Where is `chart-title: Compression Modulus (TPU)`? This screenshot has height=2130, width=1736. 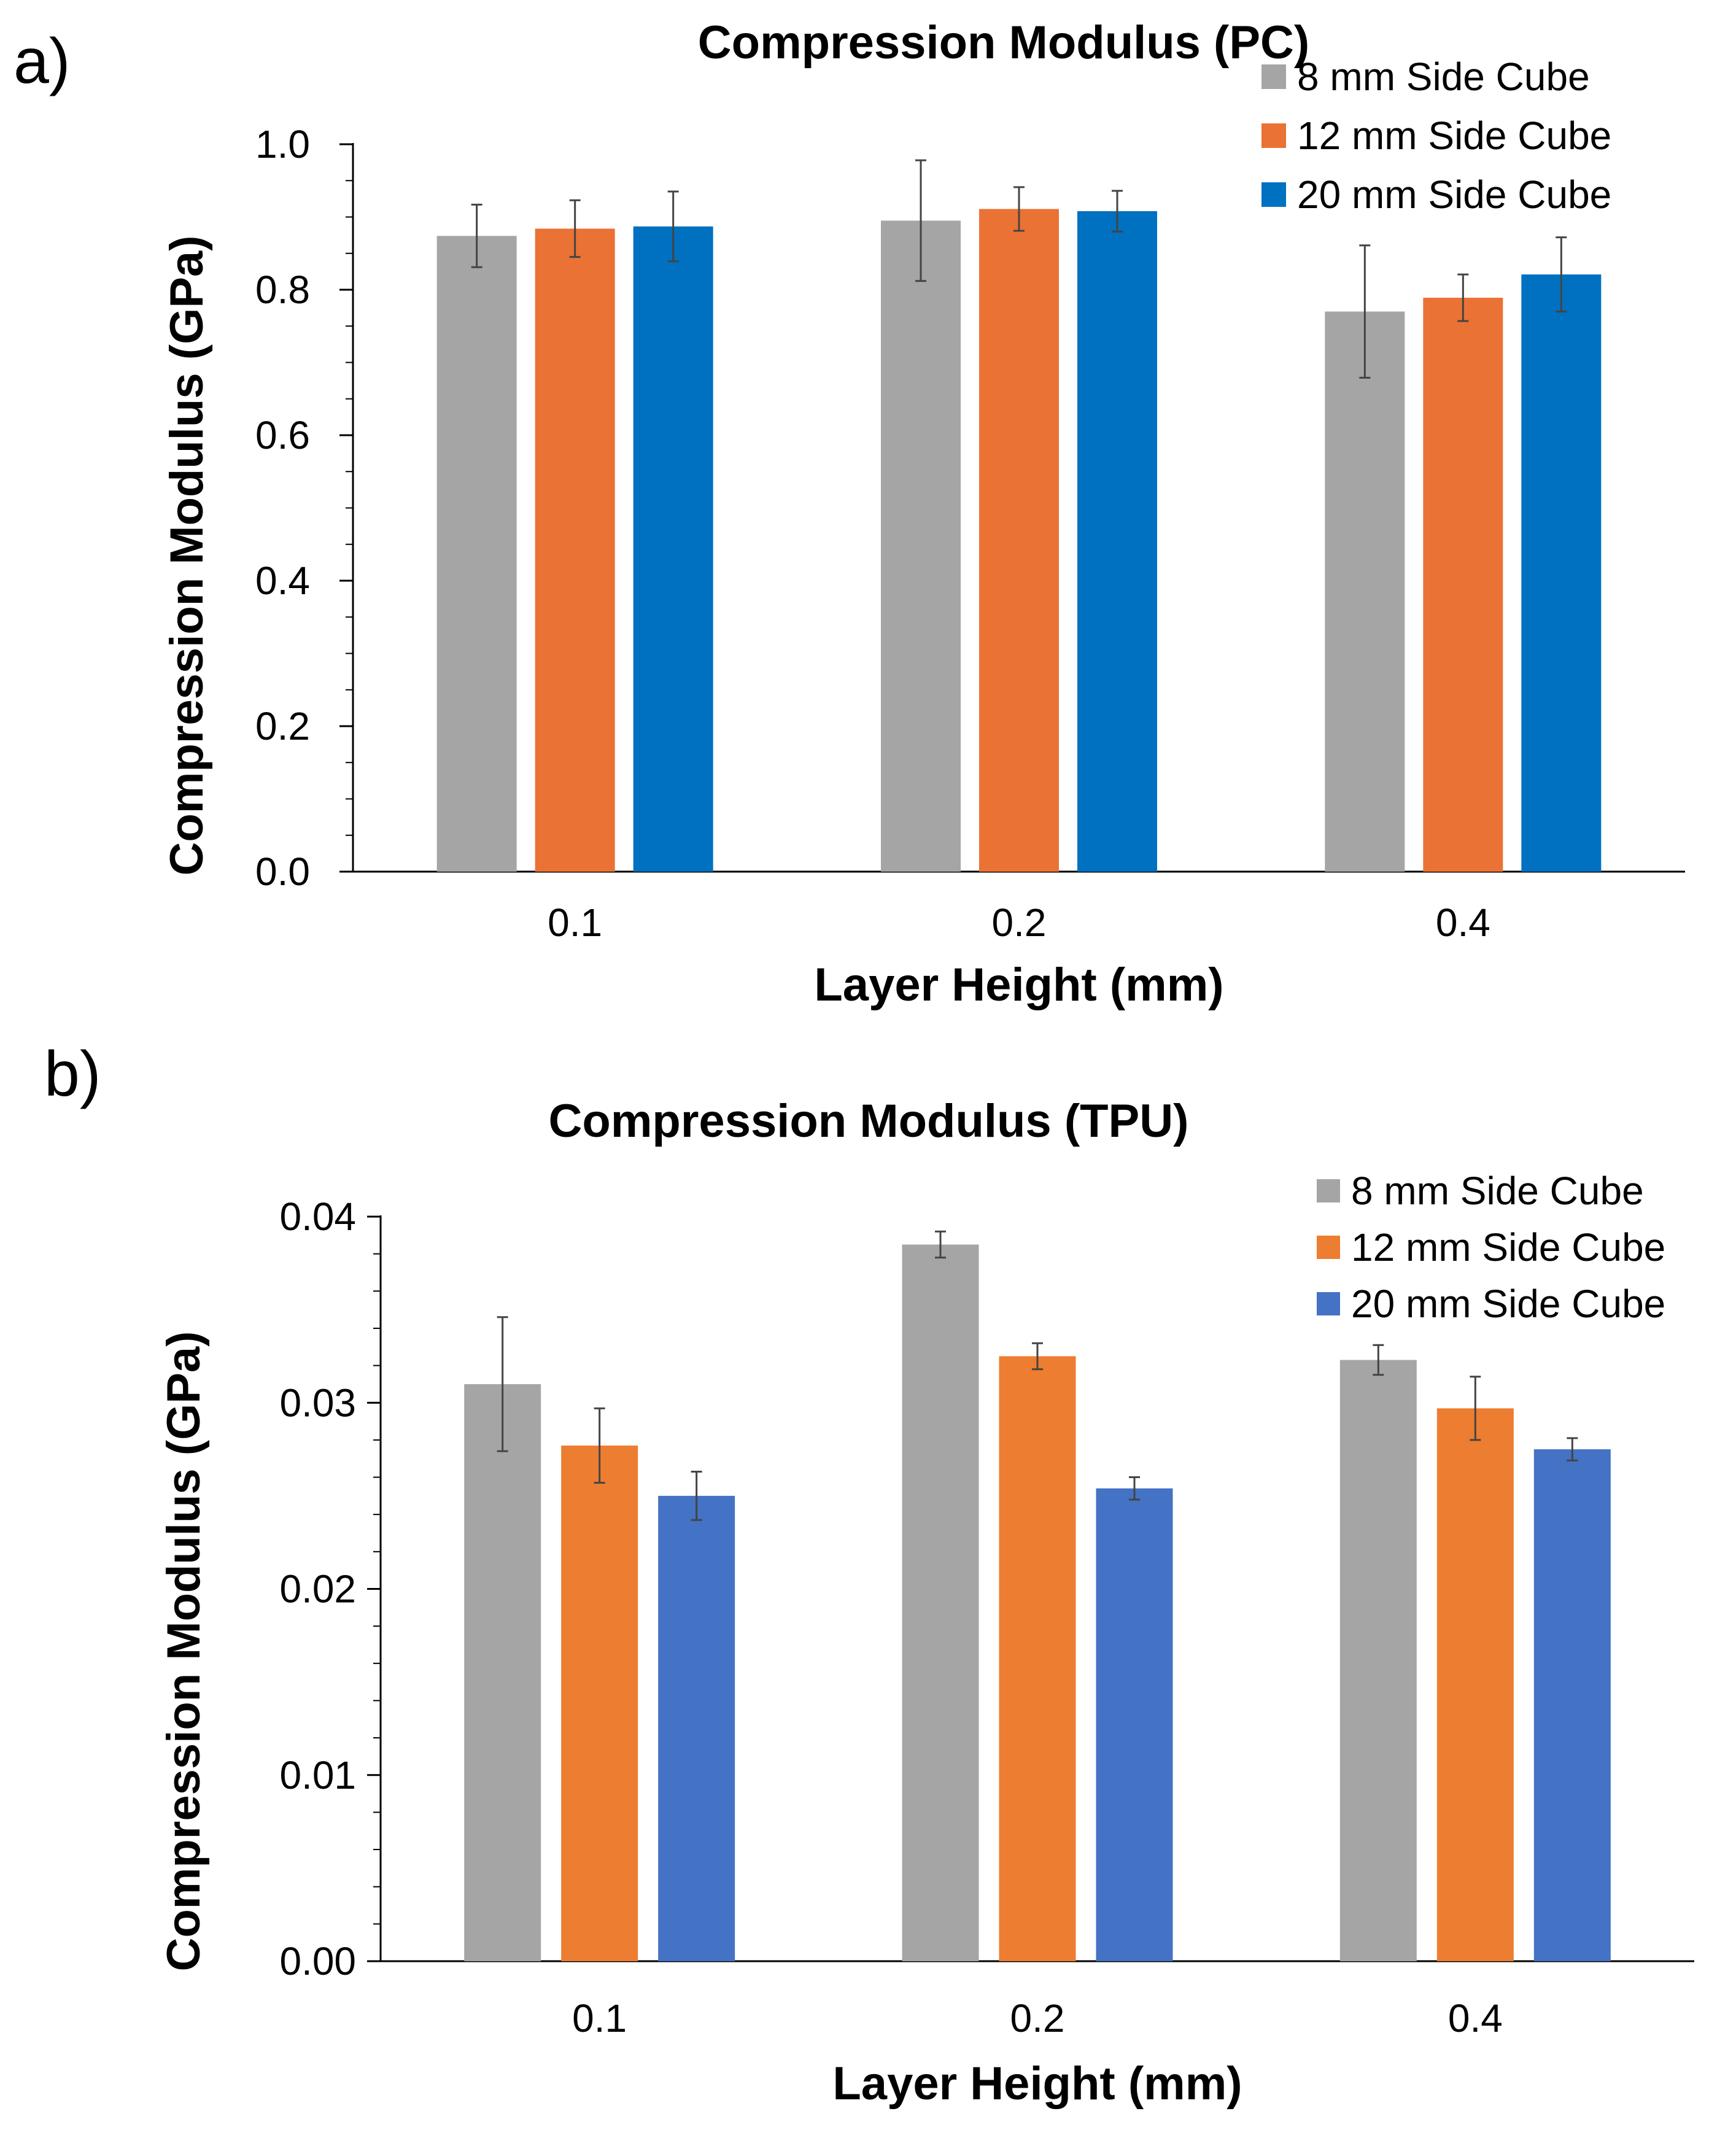
chart-title: Compression Modulus (TPU) is located at coordinates (869, 1121).